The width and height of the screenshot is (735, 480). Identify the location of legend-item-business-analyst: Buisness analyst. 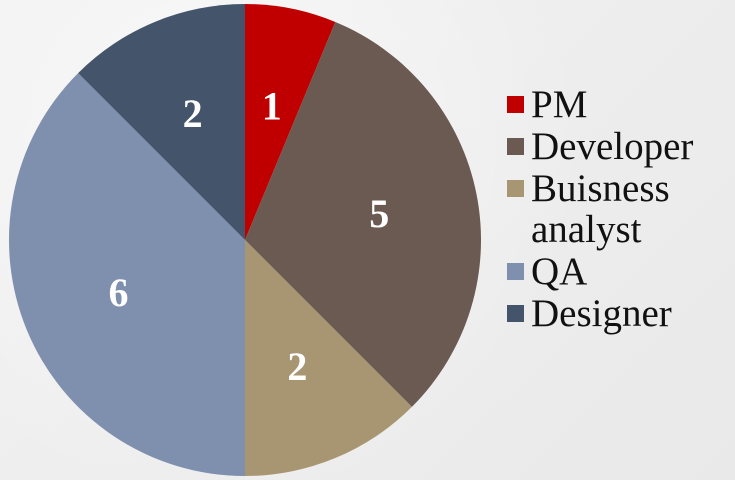
(619, 209).